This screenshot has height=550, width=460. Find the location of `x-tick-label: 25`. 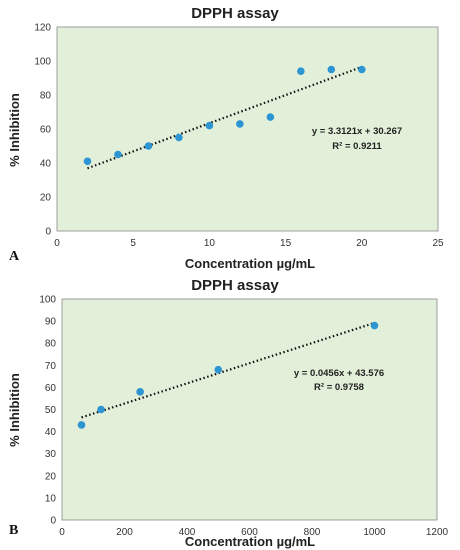

x-tick-label: 25 is located at coordinates (438, 243).